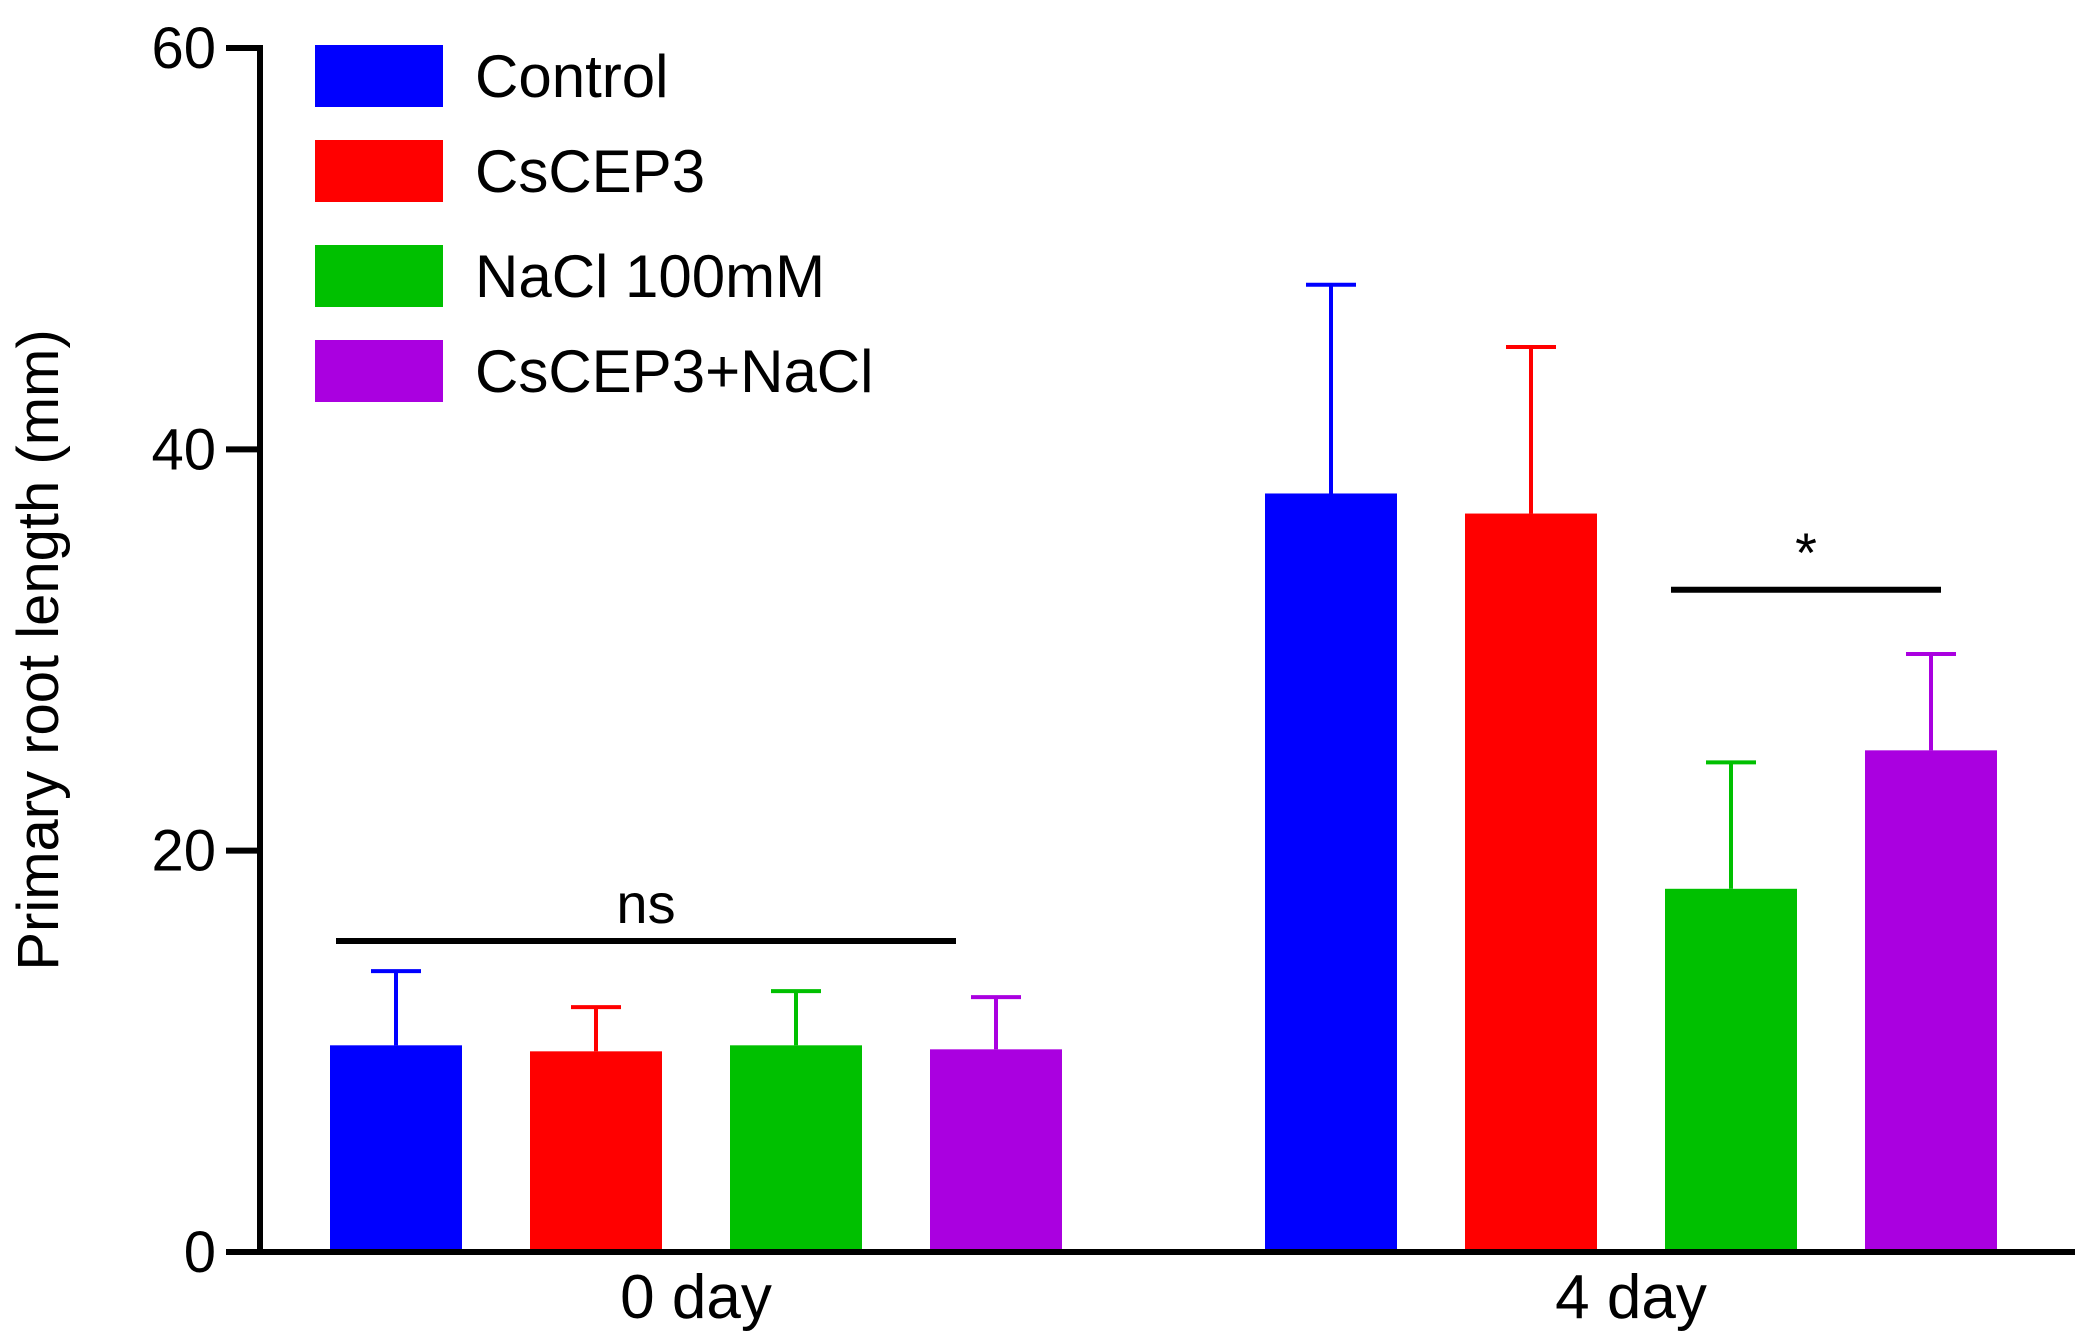 This screenshot has height=1336, width=2083. What do you see at coordinates (1731, 1070) in the screenshot?
I see `bar-nacl-100mm-4-day` at bounding box center [1731, 1070].